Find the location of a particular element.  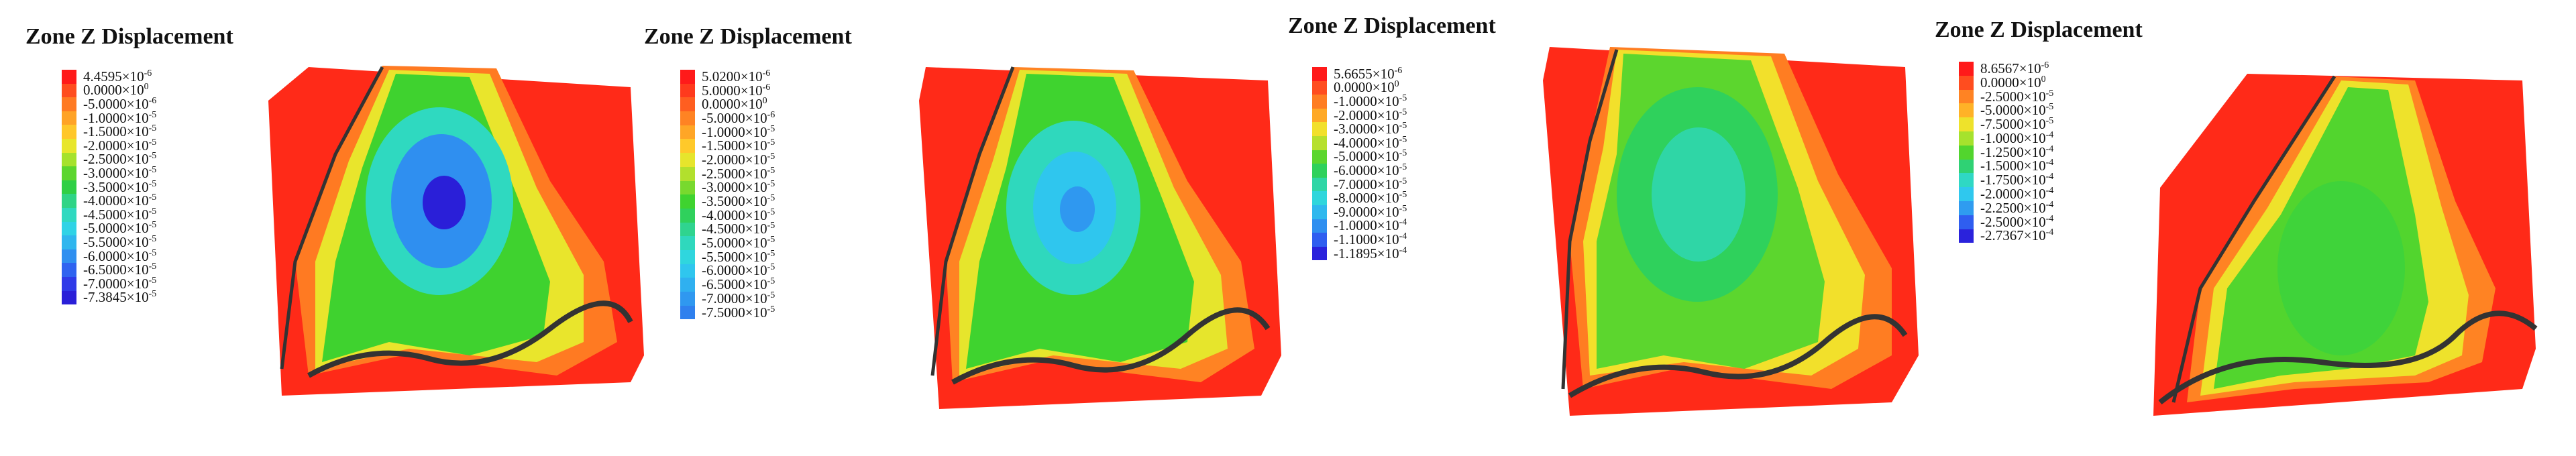

legend-label-mantissa: -2.0000×10 is located at coordinates (2013, 194).